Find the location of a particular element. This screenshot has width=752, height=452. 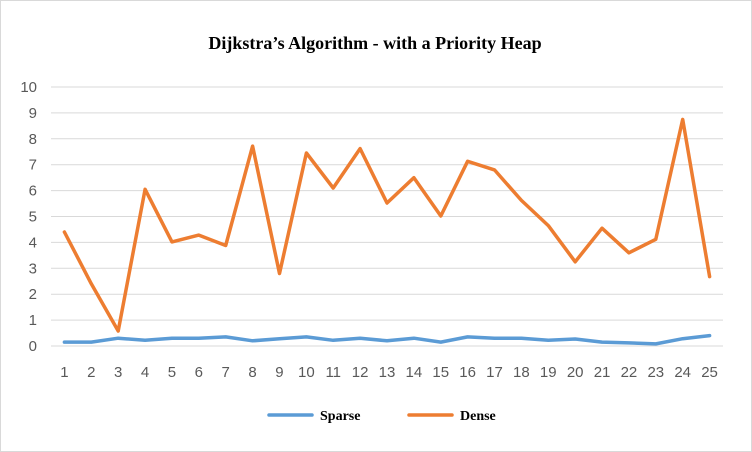

legend-item-dense: Dense is located at coordinates (451, 416).